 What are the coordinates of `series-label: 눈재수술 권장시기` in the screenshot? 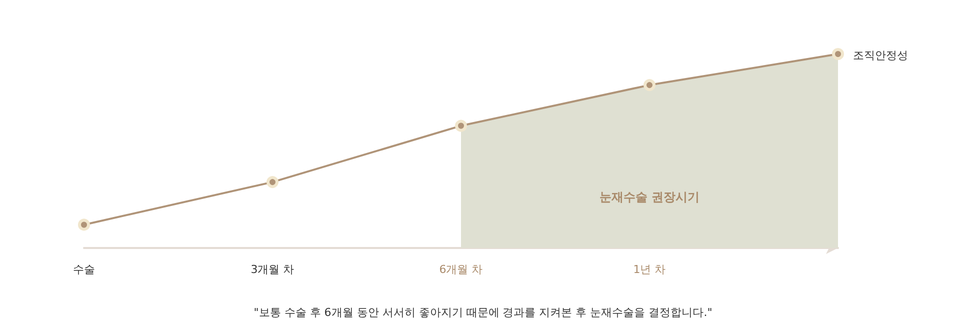 It's located at (649, 197).